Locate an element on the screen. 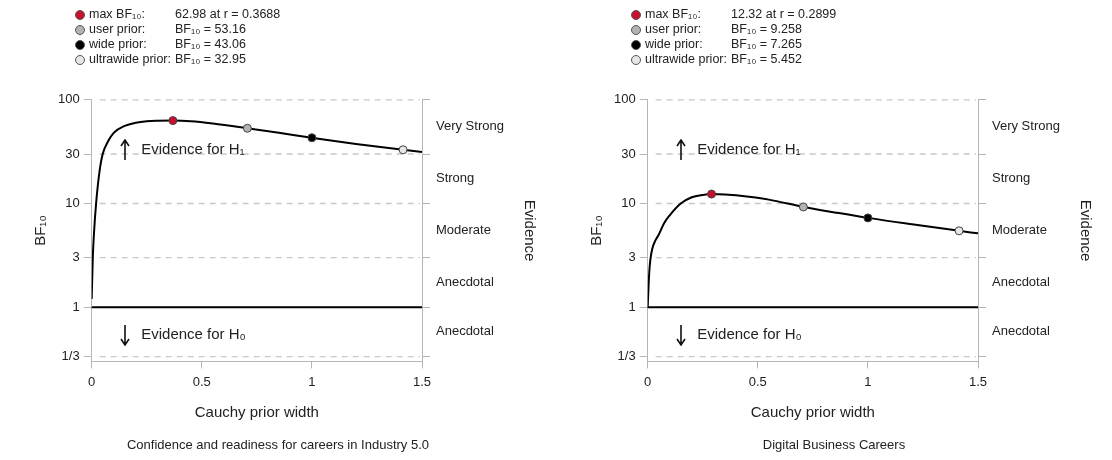  text: 12.32 at r = 0.2899 is located at coordinates (783, 14).